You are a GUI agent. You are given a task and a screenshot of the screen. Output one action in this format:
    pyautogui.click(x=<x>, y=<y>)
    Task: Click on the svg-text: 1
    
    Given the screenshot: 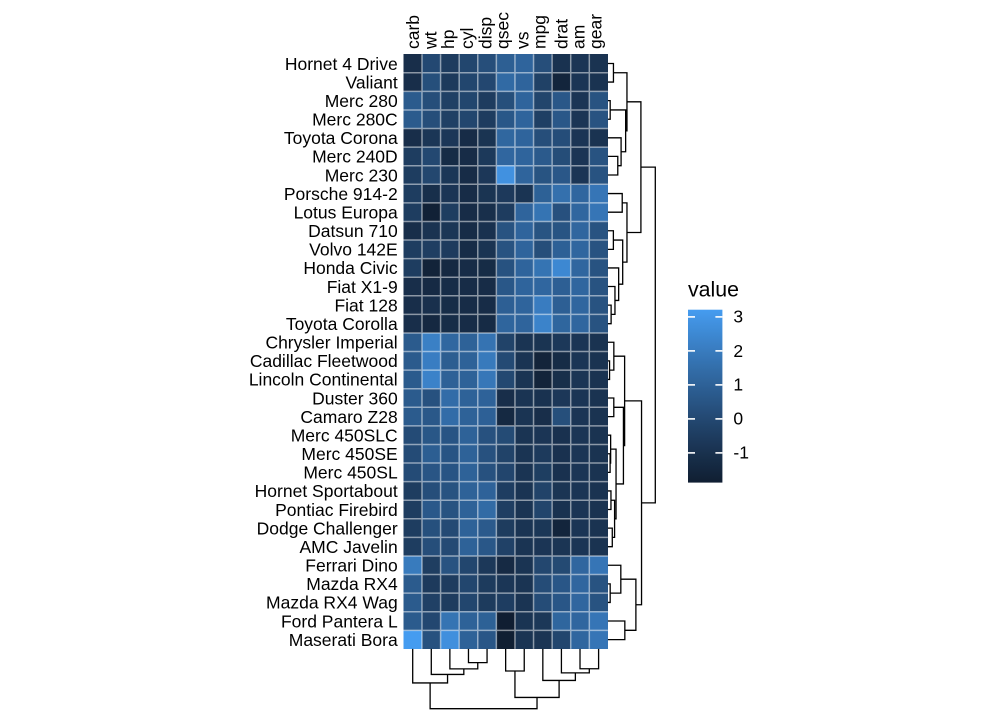 What is the action you would take?
    pyautogui.click(x=738, y=385)
    